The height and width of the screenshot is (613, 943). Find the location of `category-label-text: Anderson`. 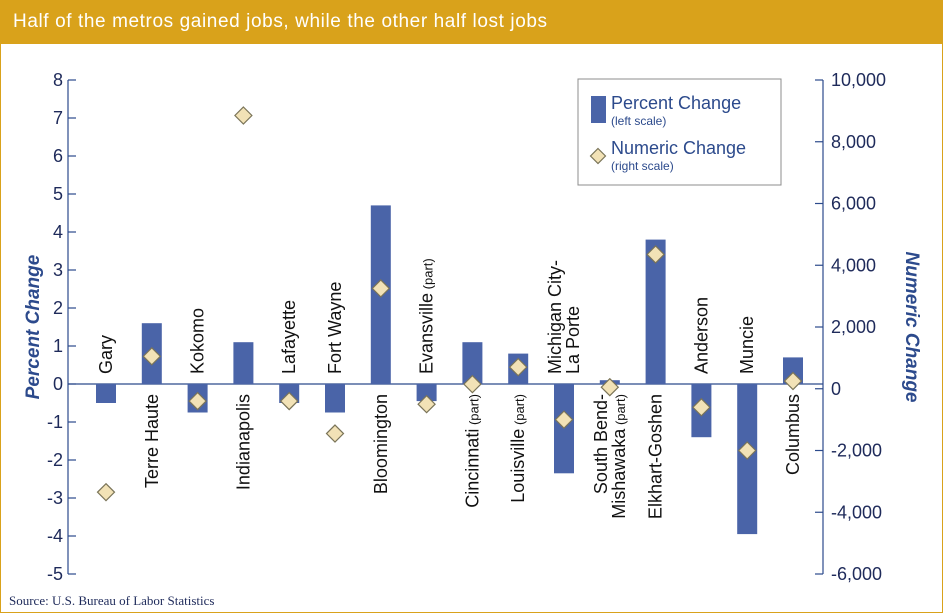

category-label-text: Anderson is located at coordinates (701, 335).